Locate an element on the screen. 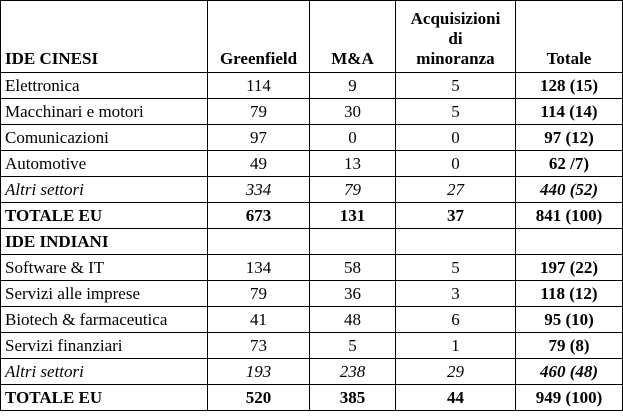  header-cell: Greenfield is located at coordinates (258, 36).